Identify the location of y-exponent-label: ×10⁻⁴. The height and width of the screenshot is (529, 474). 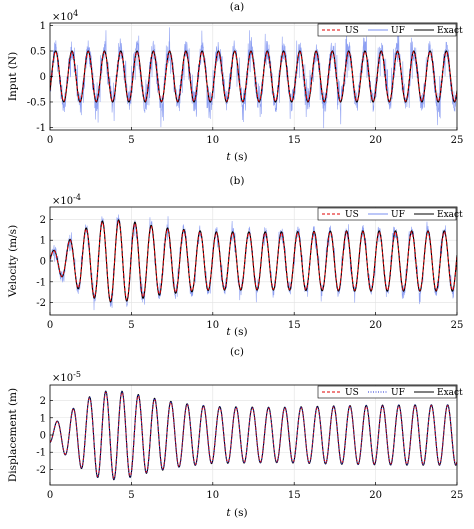
(66, 200).